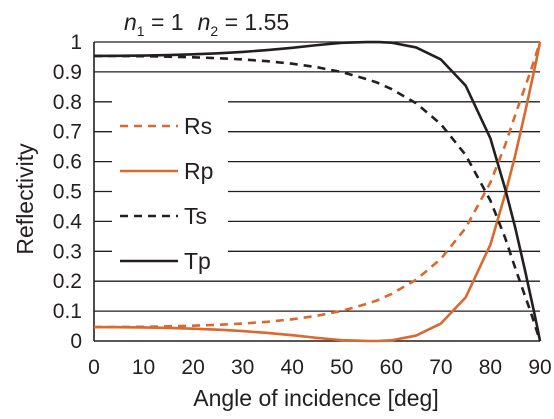 This screenshot has width=554, height=419. What do you see at coordinates (67, 311) in the screenshot?
I see `y-tick-label-0.1: 0.1` at bounding box center [67, 311].